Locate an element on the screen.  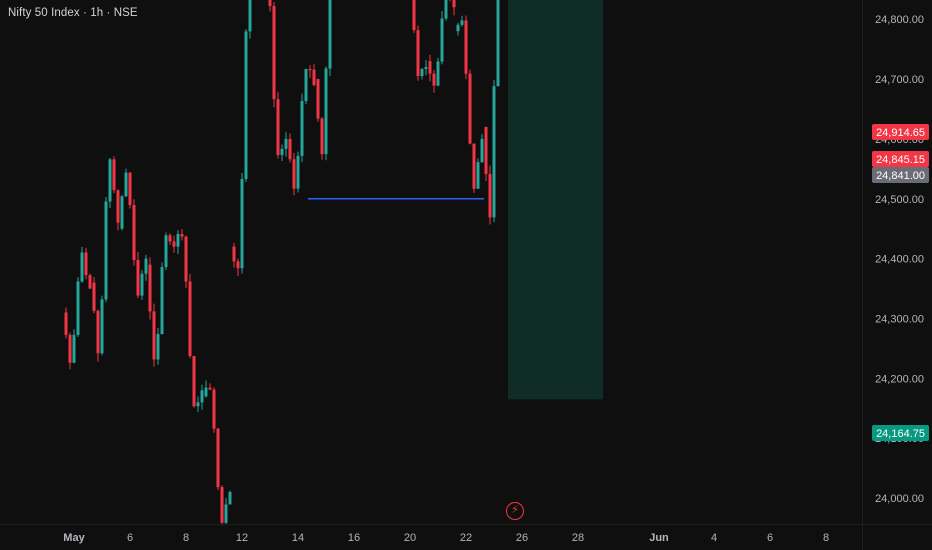
target-price-label: 24,164.75 is located at coordinates (900, 434).